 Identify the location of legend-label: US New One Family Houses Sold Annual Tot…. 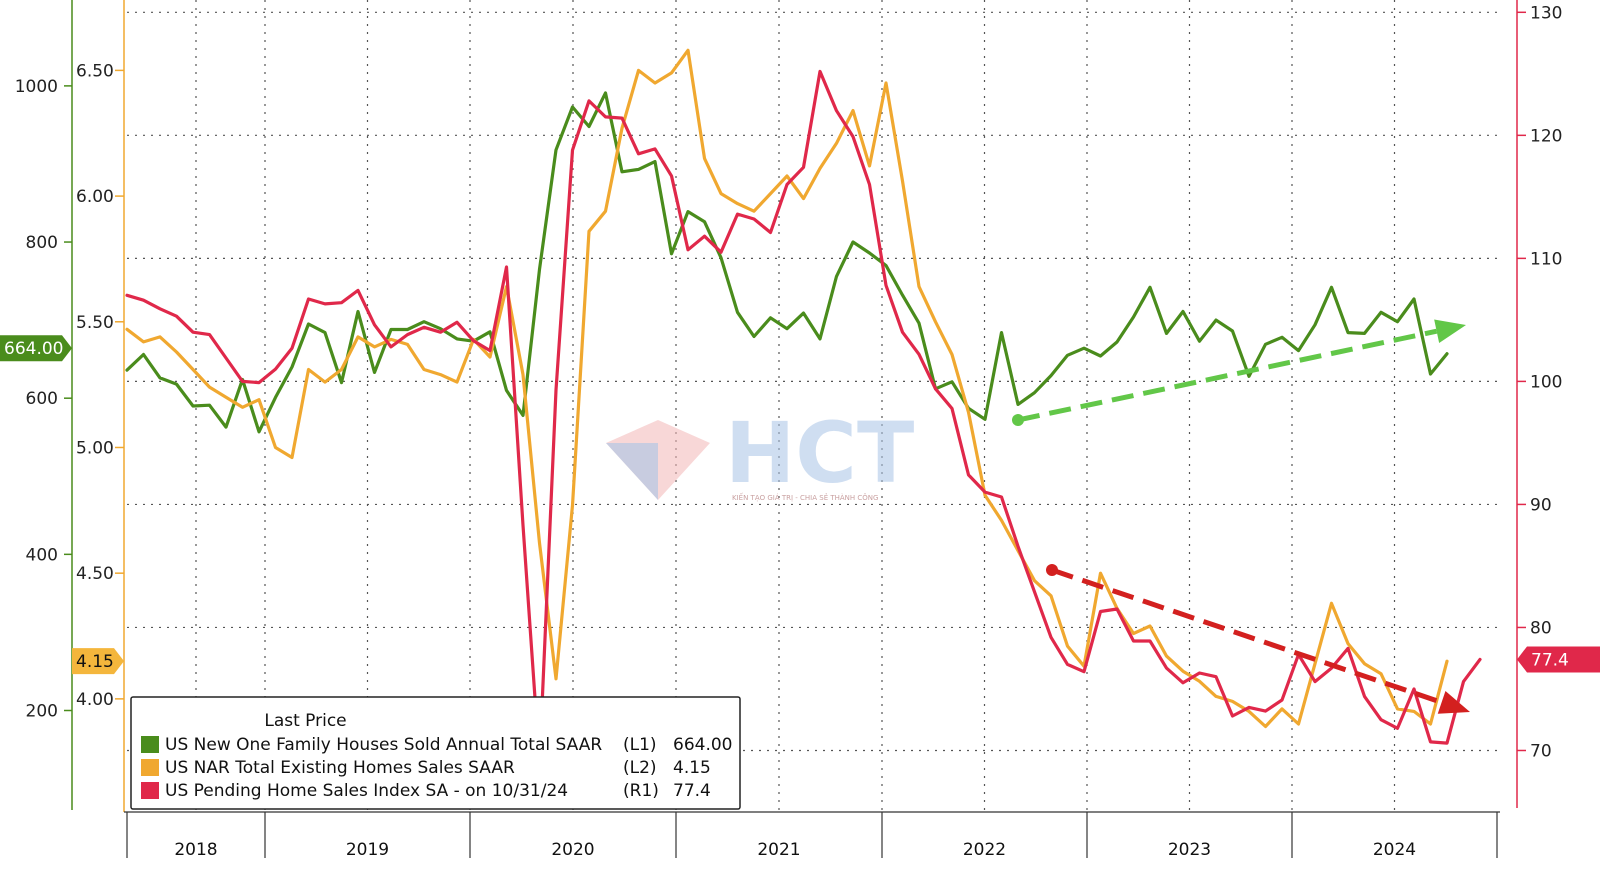
(383, 745).